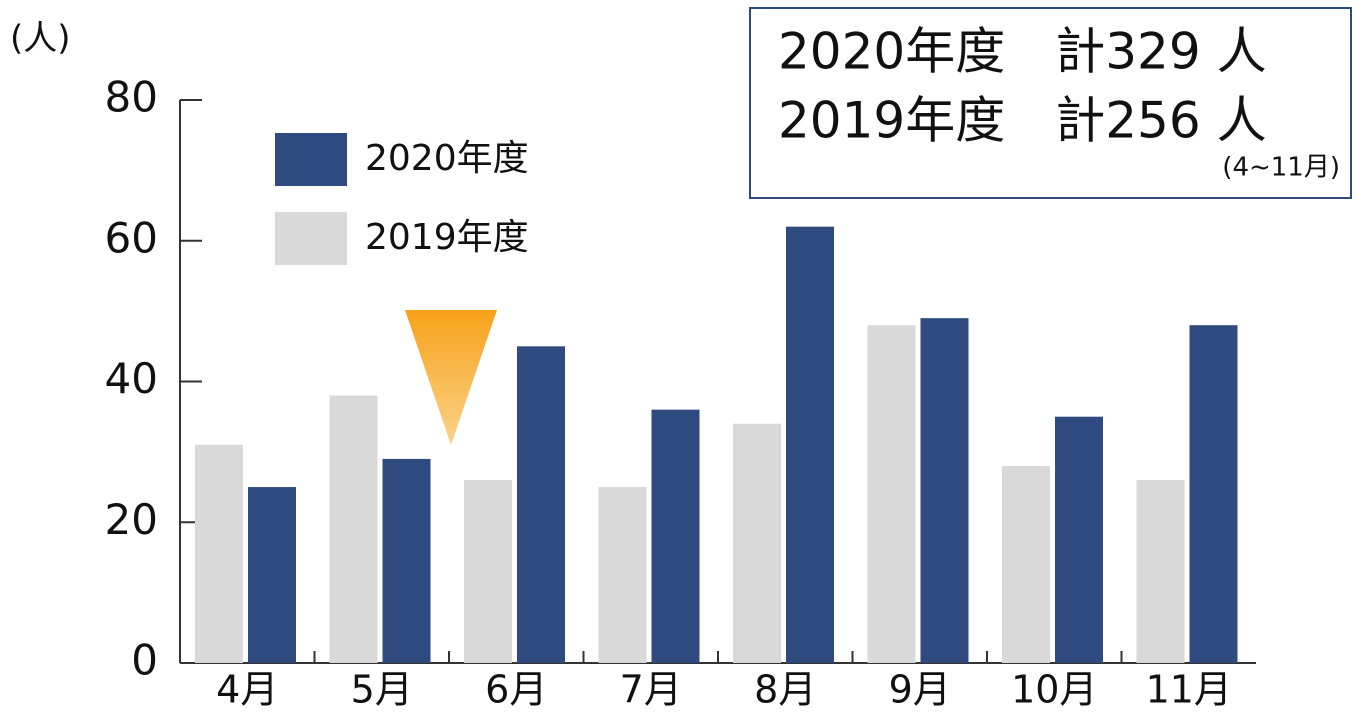 The height and width of the screenshot is (719, 1359). What do you see at coordinates (247, 690) in the screenshot?
I see `x-tick-label: 4月` at bounding box center [247, 690].